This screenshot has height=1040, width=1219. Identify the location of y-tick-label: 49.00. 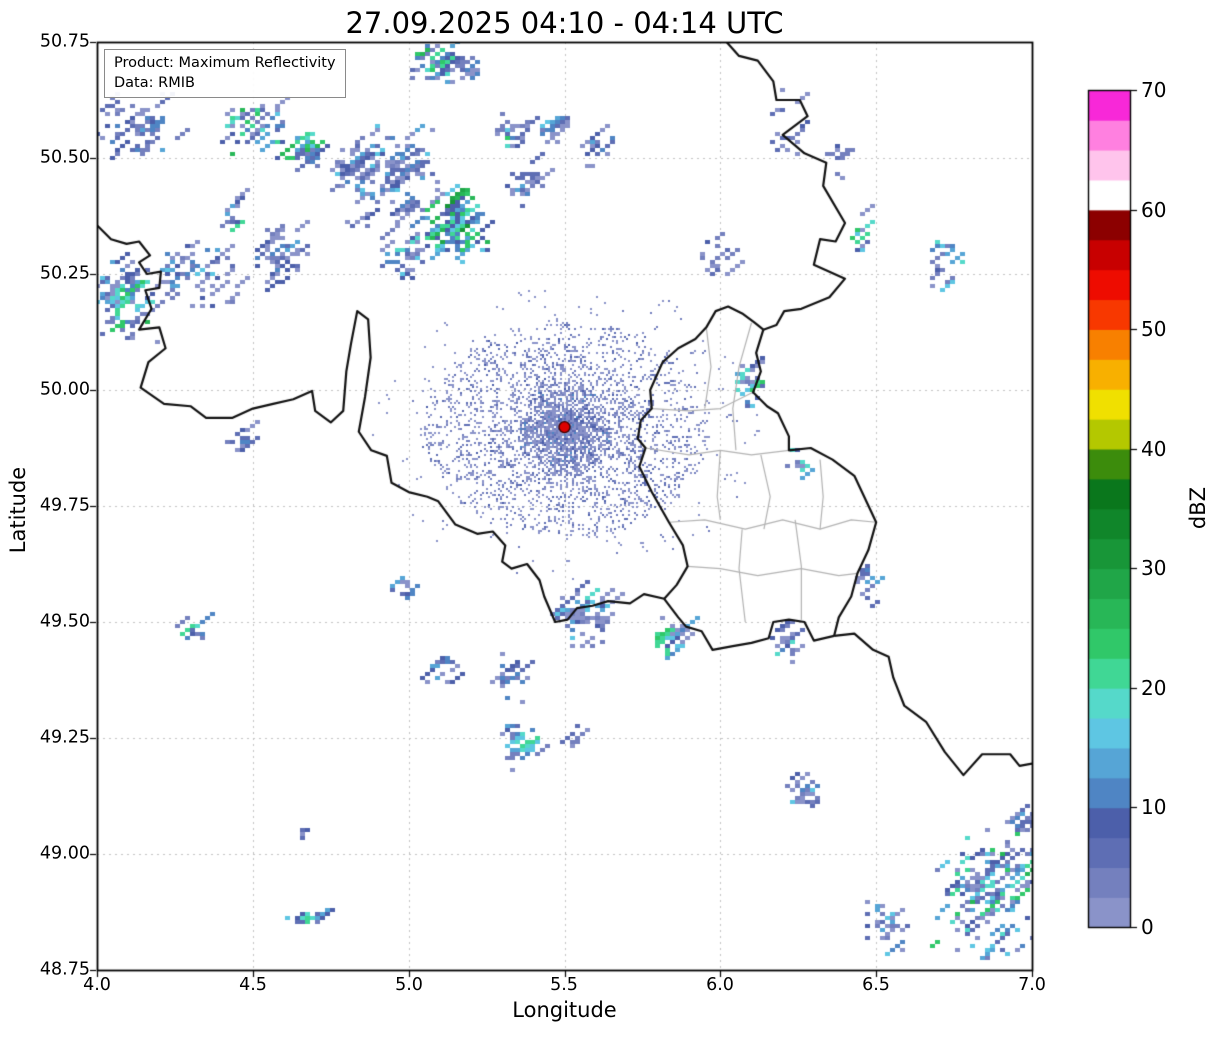
(64, 853).